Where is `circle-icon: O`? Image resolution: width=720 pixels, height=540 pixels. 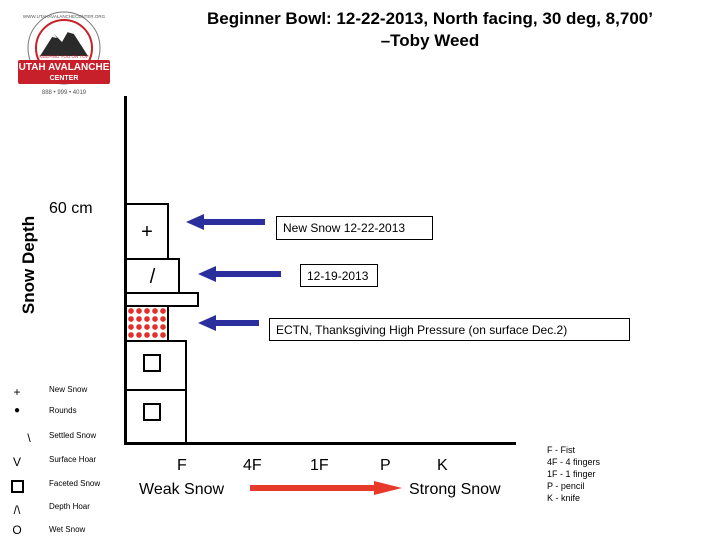
circle-icon: O is located at coordinates (17, 530).